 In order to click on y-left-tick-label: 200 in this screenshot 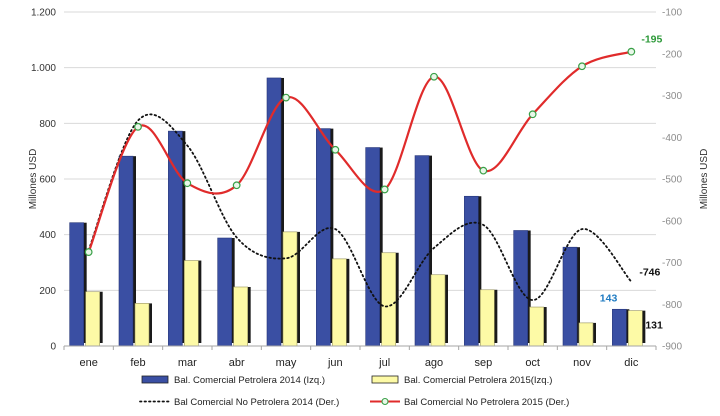, I will do `click(47, 291)`.